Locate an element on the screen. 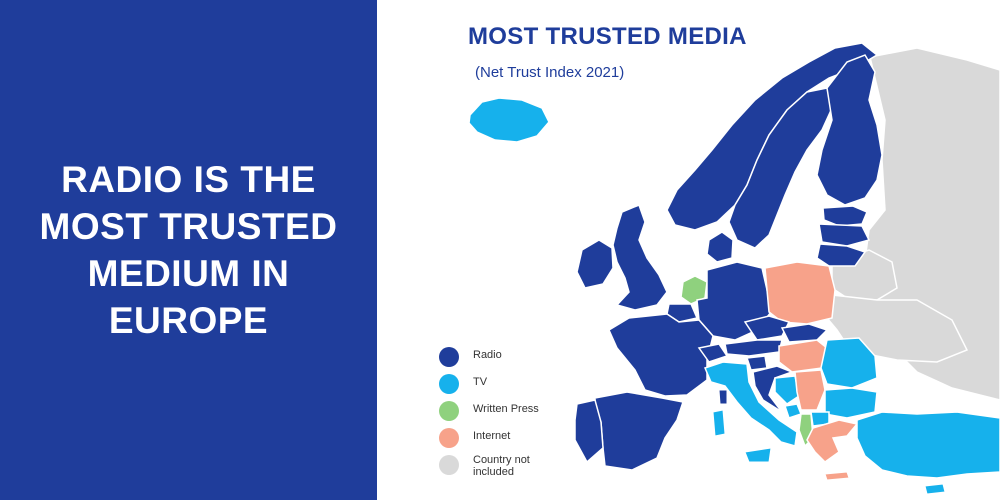 This screenshot has width=1000, height=500. legend-label: TV is located at coordinates (480, 382).